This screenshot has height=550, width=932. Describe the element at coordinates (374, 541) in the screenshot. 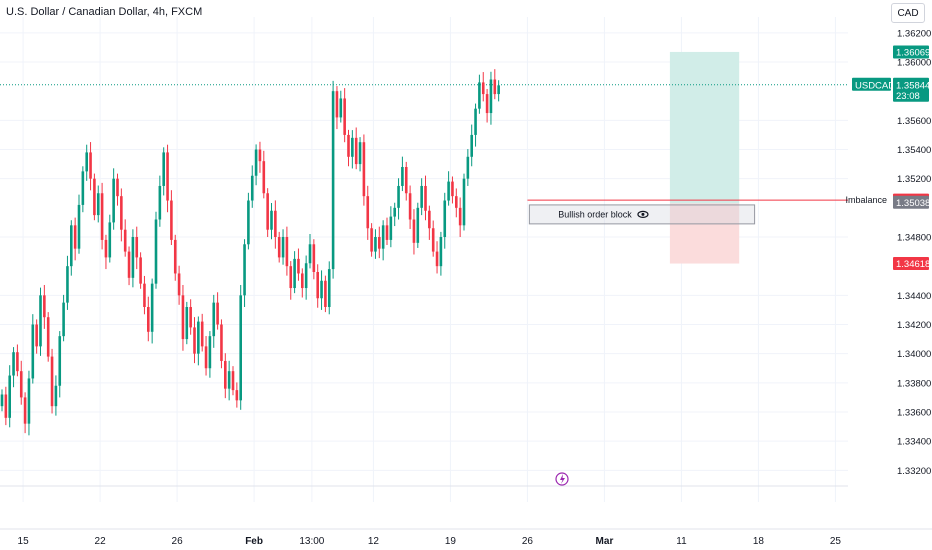

I see `x-tick-label: 12` at that location.